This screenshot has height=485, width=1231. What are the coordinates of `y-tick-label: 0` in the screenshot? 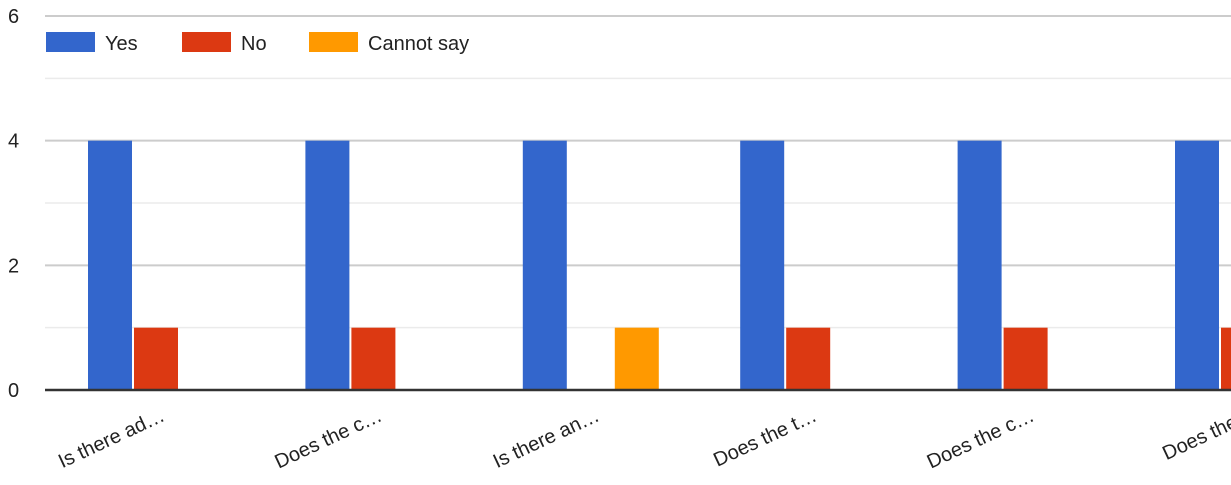 It's located at (13, 391).